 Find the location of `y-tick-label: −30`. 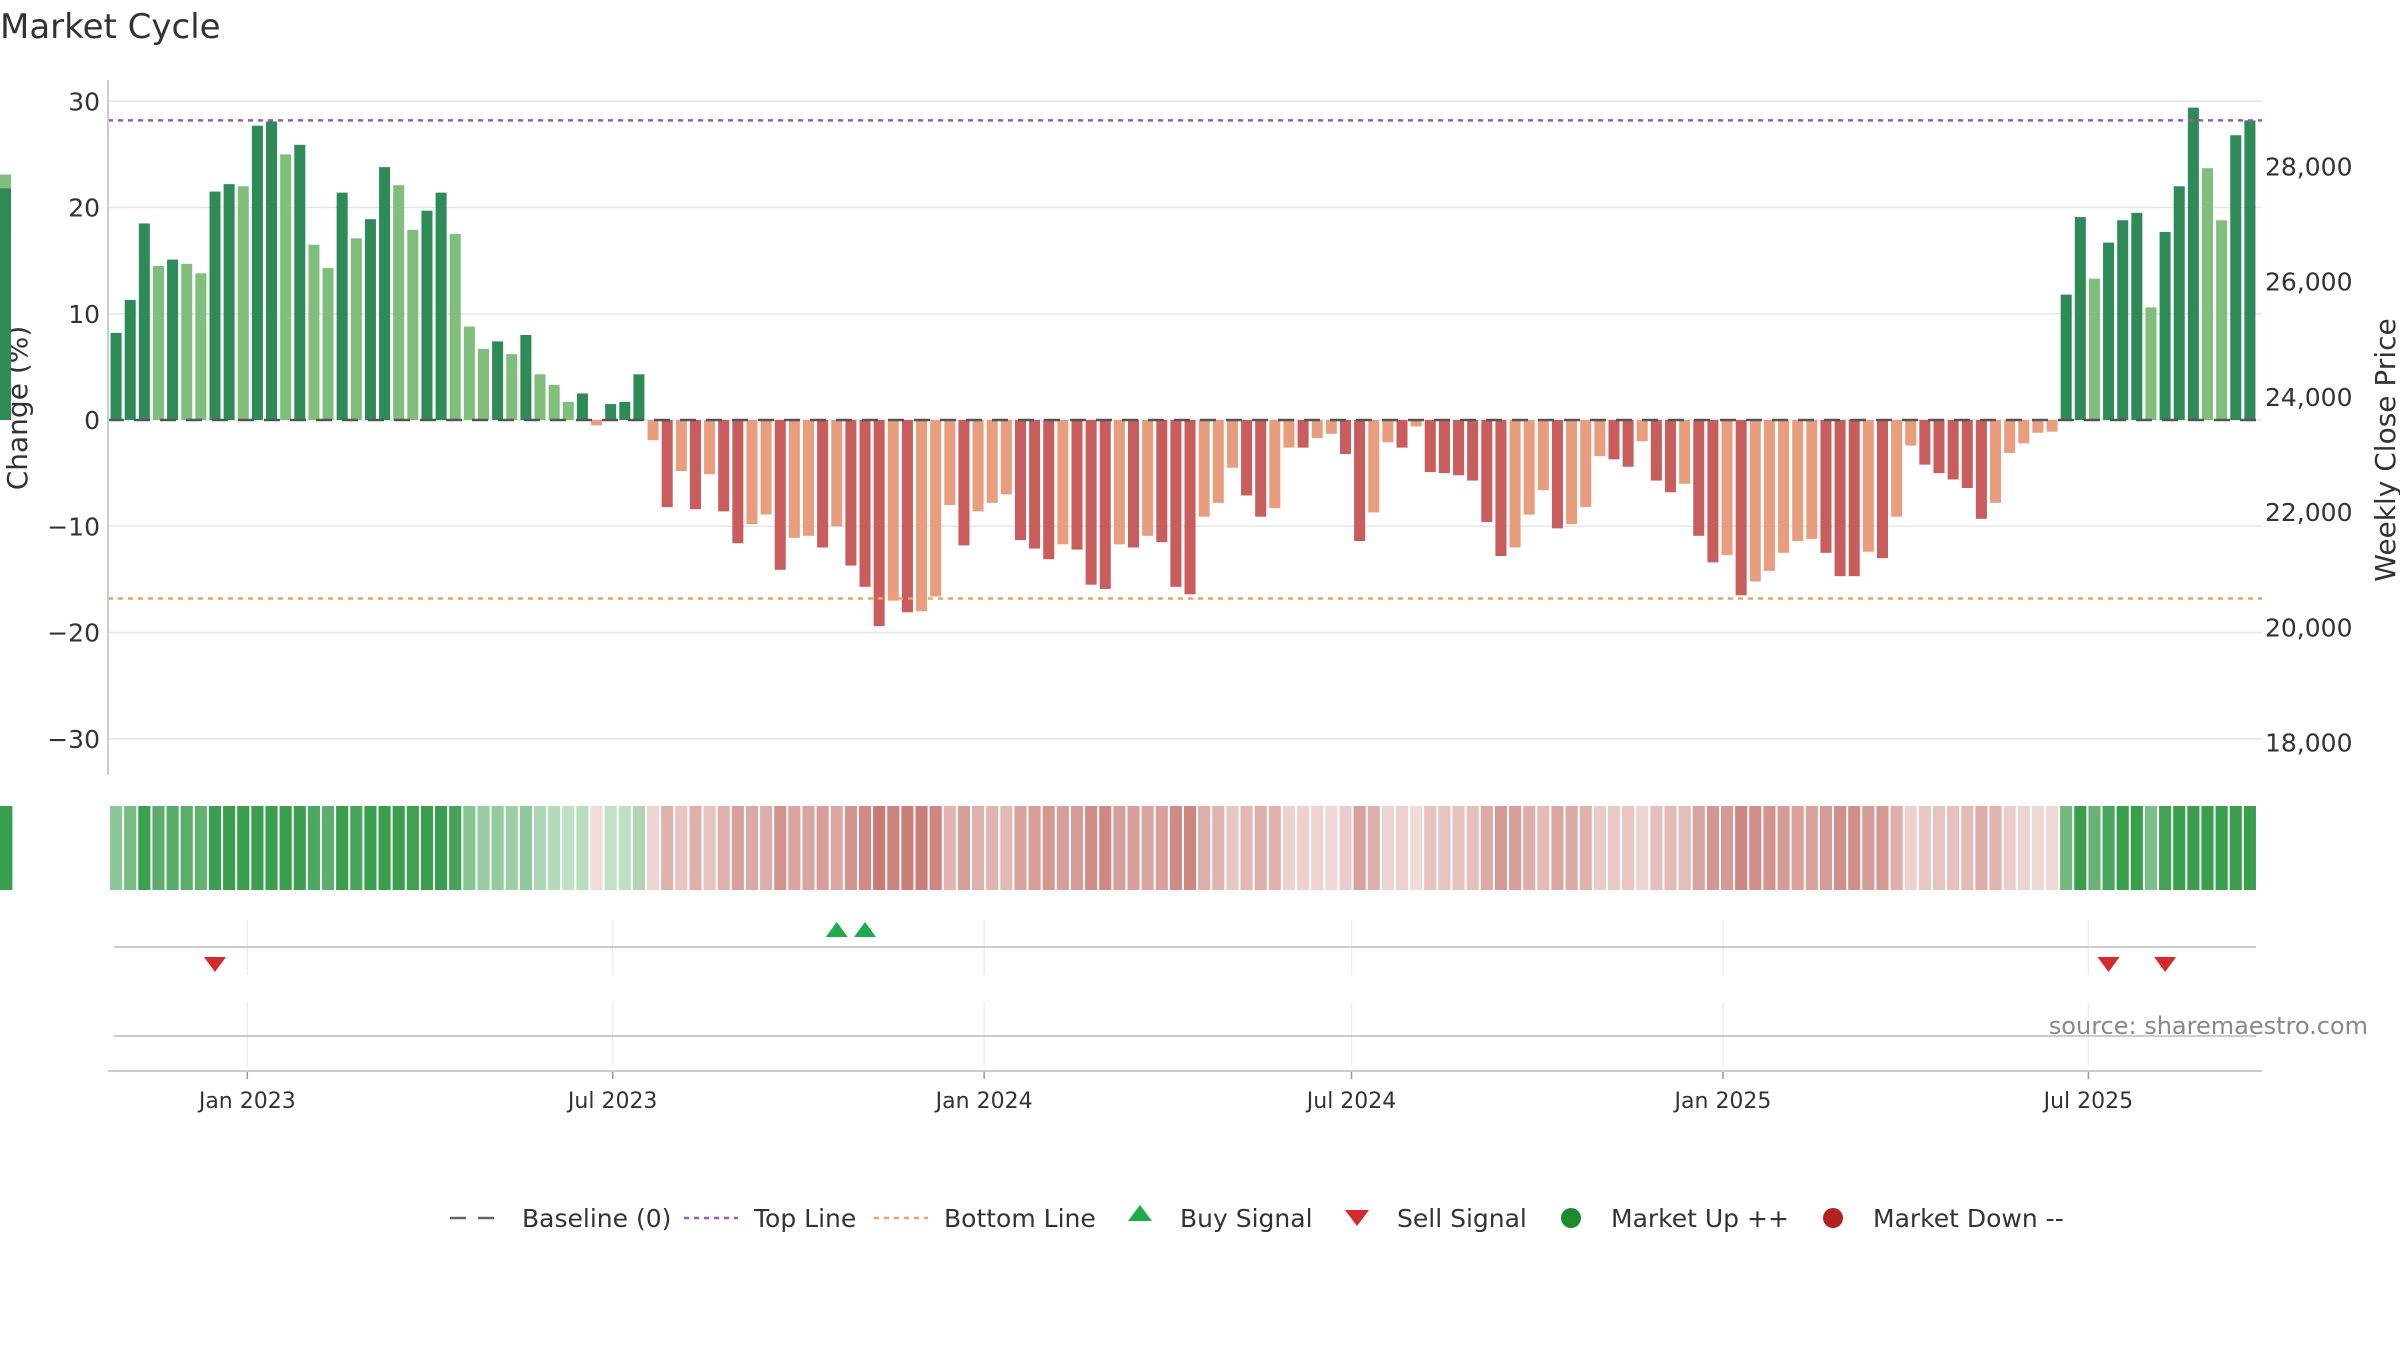

y-tick-label: −30 is located at coordinates (73, 739).